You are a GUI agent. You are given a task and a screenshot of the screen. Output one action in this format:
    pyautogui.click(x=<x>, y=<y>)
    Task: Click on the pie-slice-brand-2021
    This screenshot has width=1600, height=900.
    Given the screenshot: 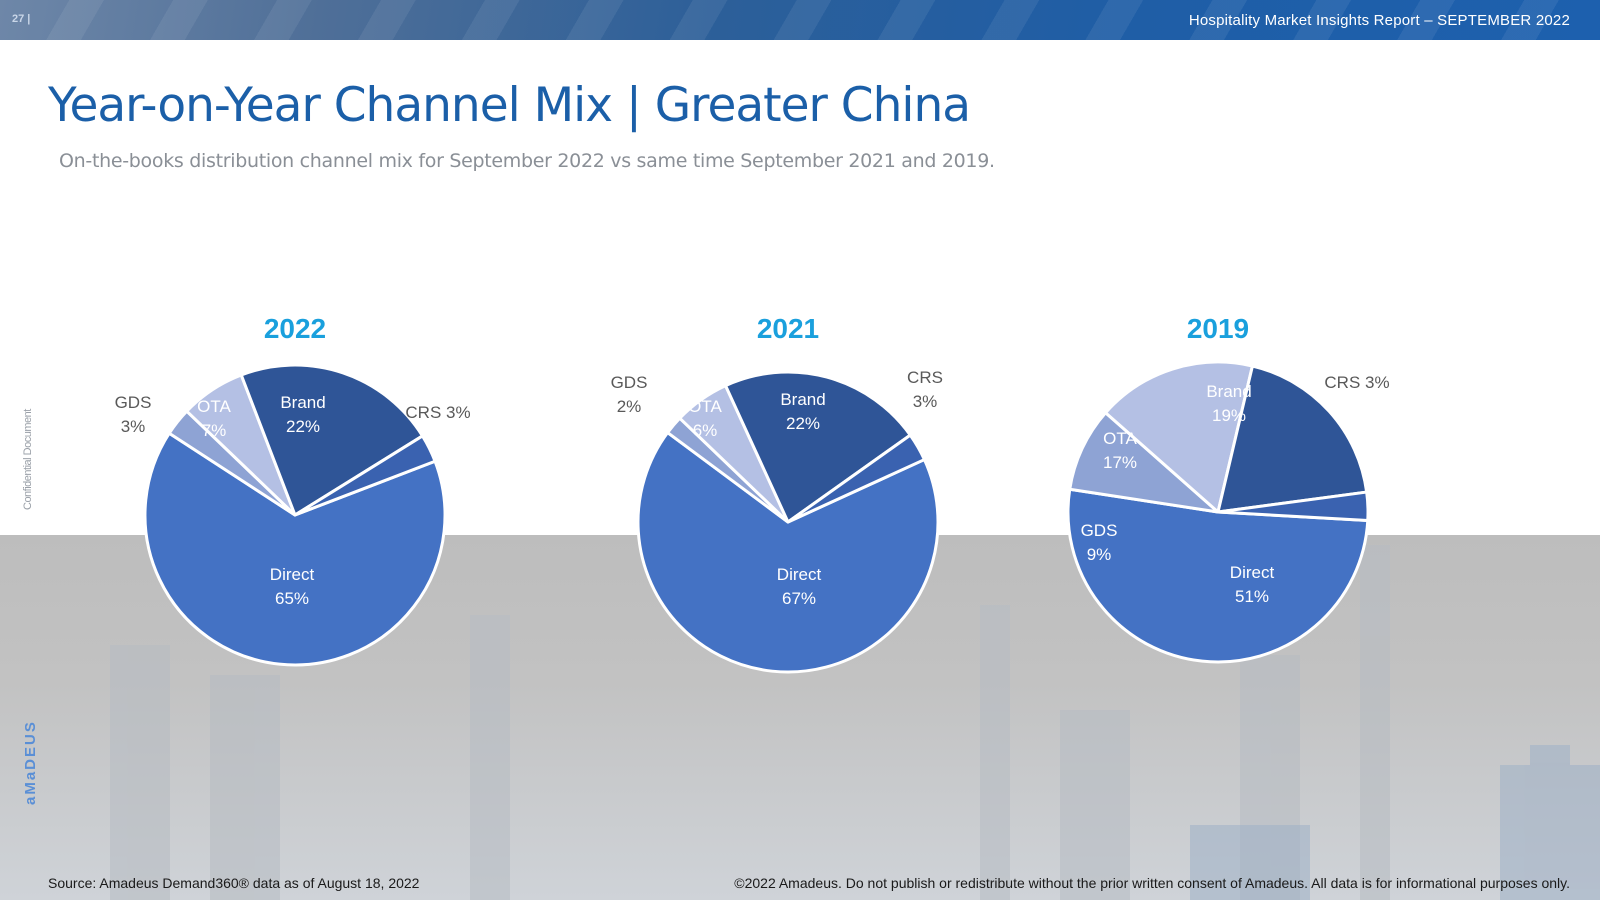 What is the action you would take?
    pyautogui.click(x=818, y=447)
    